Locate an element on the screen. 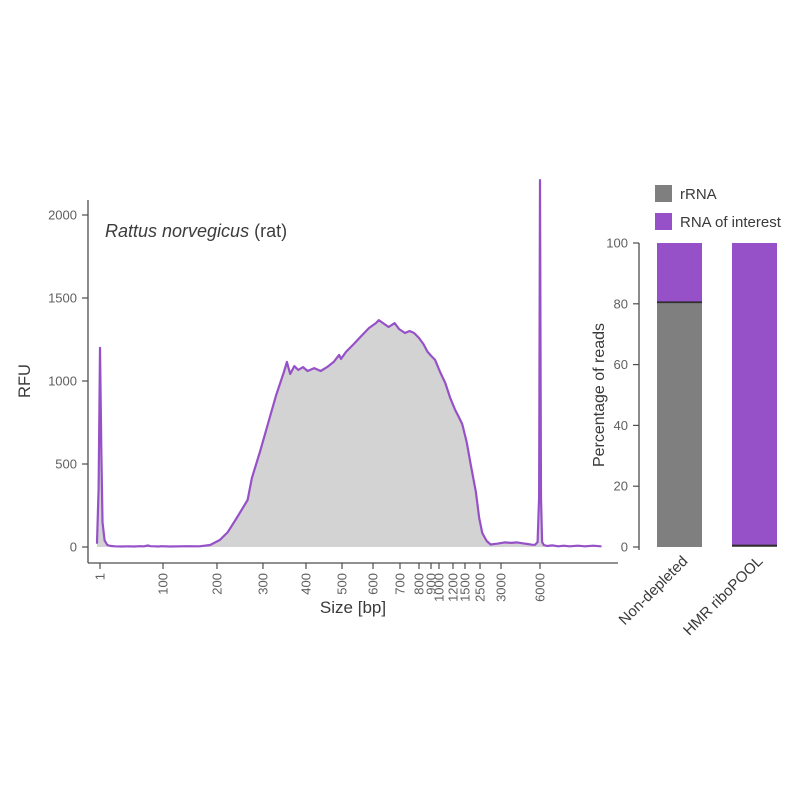 The height and width of the screenshot is (800, 800). x-tick-label: 600 is located at coordinates (373, 584).